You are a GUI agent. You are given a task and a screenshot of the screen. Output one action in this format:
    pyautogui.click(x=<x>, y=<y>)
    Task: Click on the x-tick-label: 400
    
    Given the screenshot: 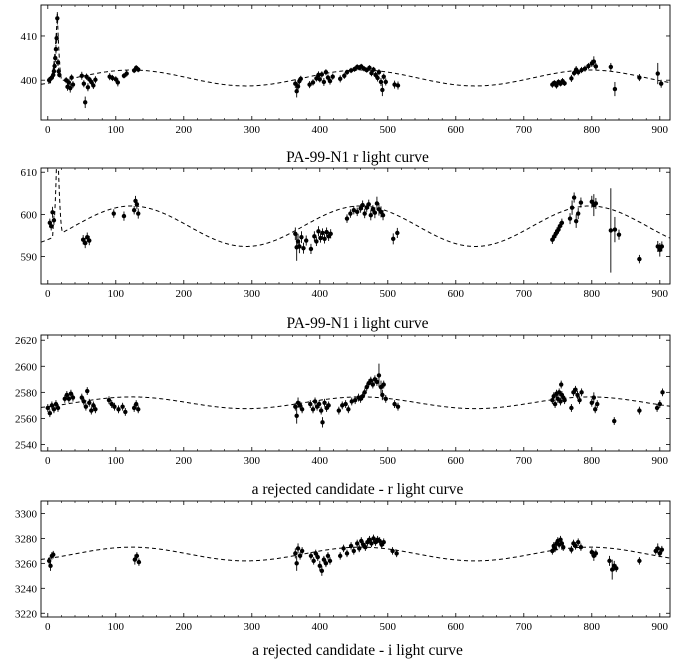 What is the action you would take?
    pyautogui.click(x=320, y=130)
    